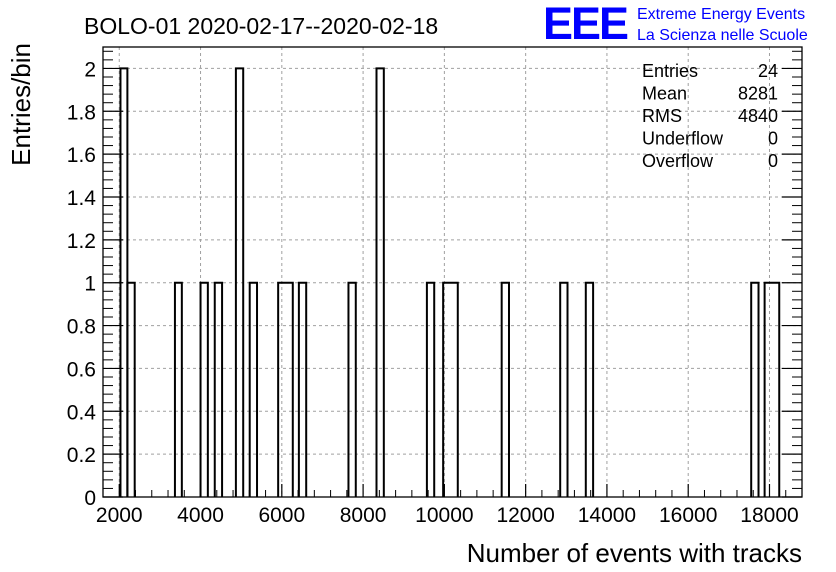  What do you see at coordinates (90, 498) in the screenshot?
I see `y-tick-label: 0` at bounding box center [90, 498].